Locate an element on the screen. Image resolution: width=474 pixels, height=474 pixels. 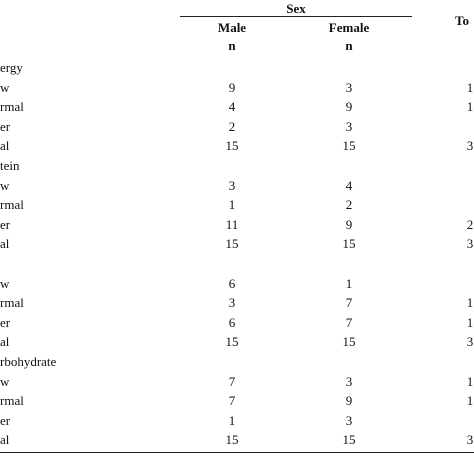
cell: 11 is located at coordinates (232, 224).